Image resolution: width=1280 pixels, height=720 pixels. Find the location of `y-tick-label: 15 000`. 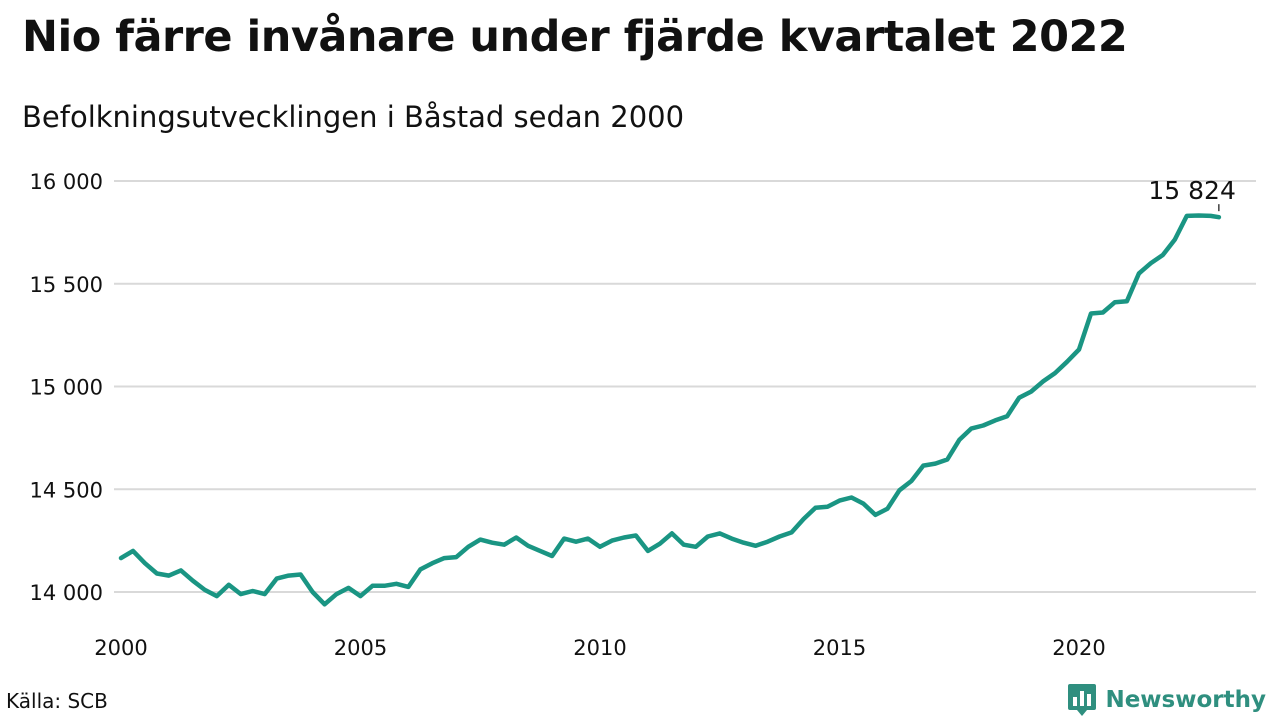

y-tick-label: 15 000 is located at coordinates (66, 388).